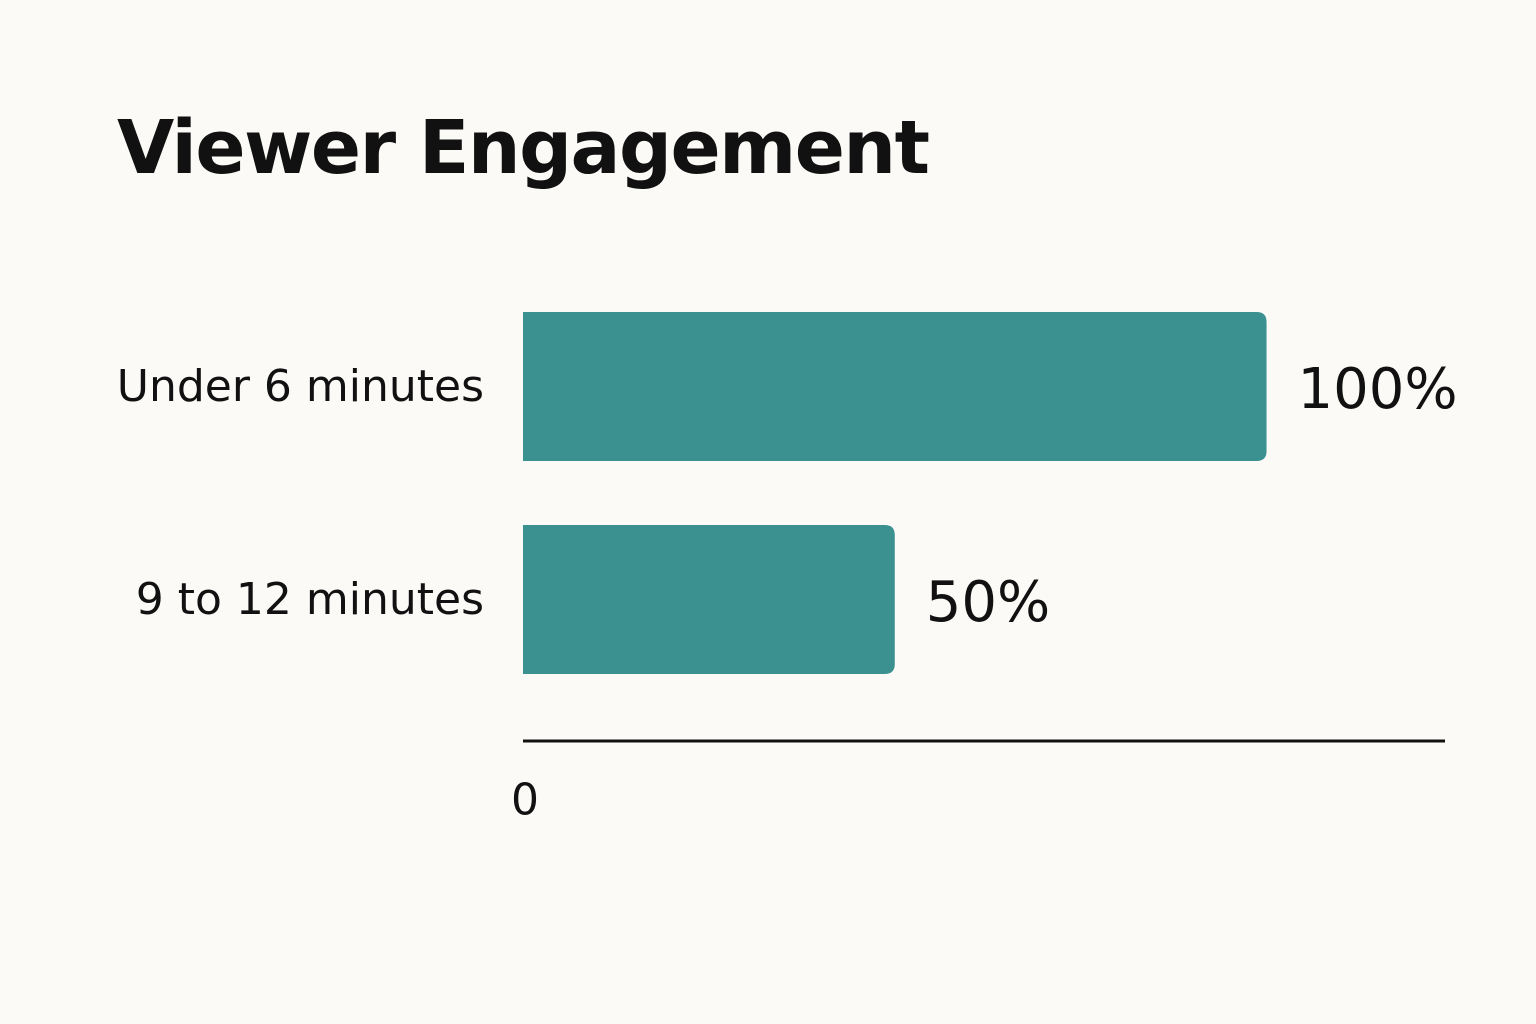 The height and width of the screenshot is (1024, 1536). Describe the element at coordinates (300, 386) in the screenshot. I see `category-label: Under 6 minutes` at that location.